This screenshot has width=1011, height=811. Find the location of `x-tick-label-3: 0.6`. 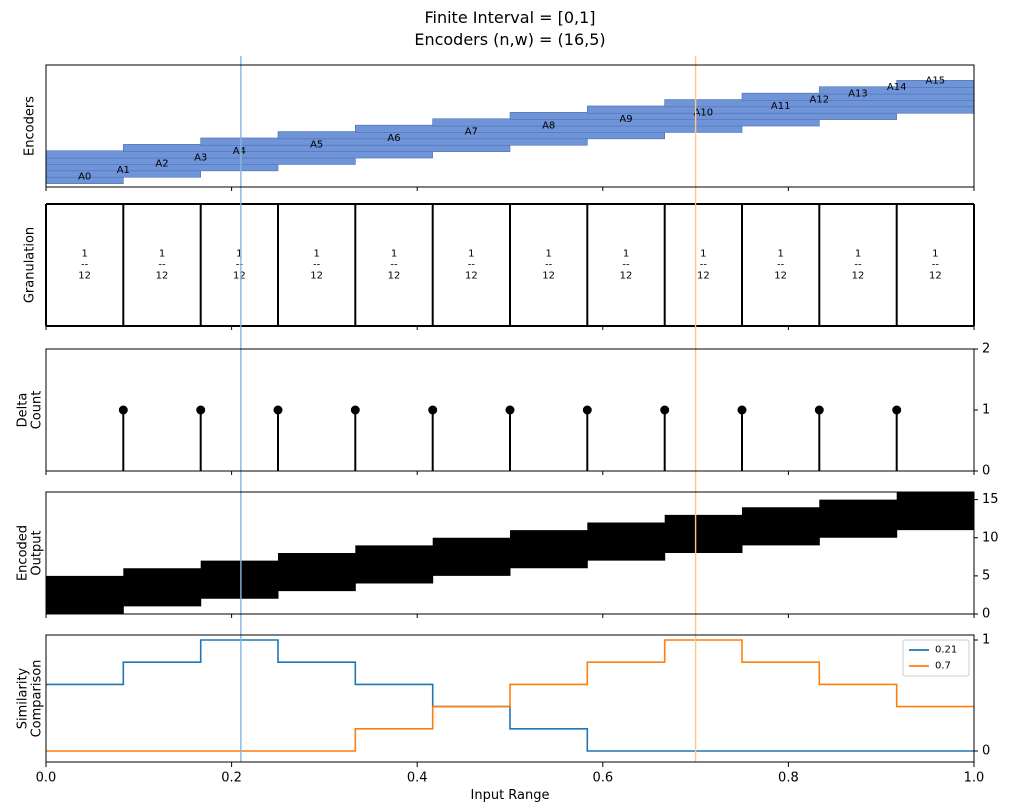

x-tick-label-3: 0.6 is located at coordinates (602, 778).